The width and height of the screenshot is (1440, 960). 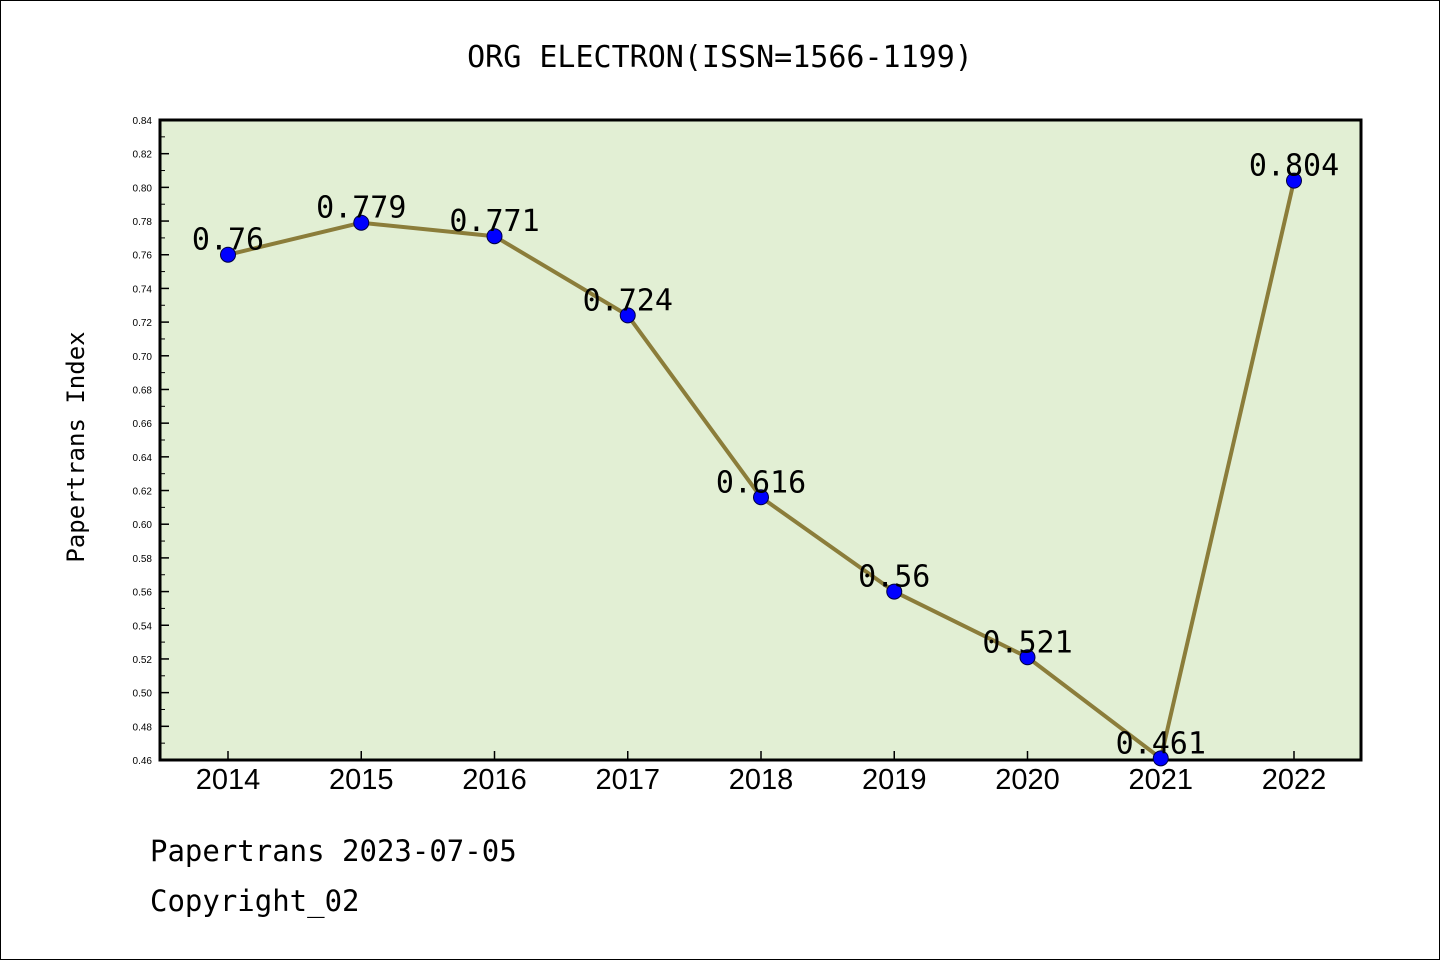 I want to click on x-tick-label: 2018, so click(x=761, y=780).